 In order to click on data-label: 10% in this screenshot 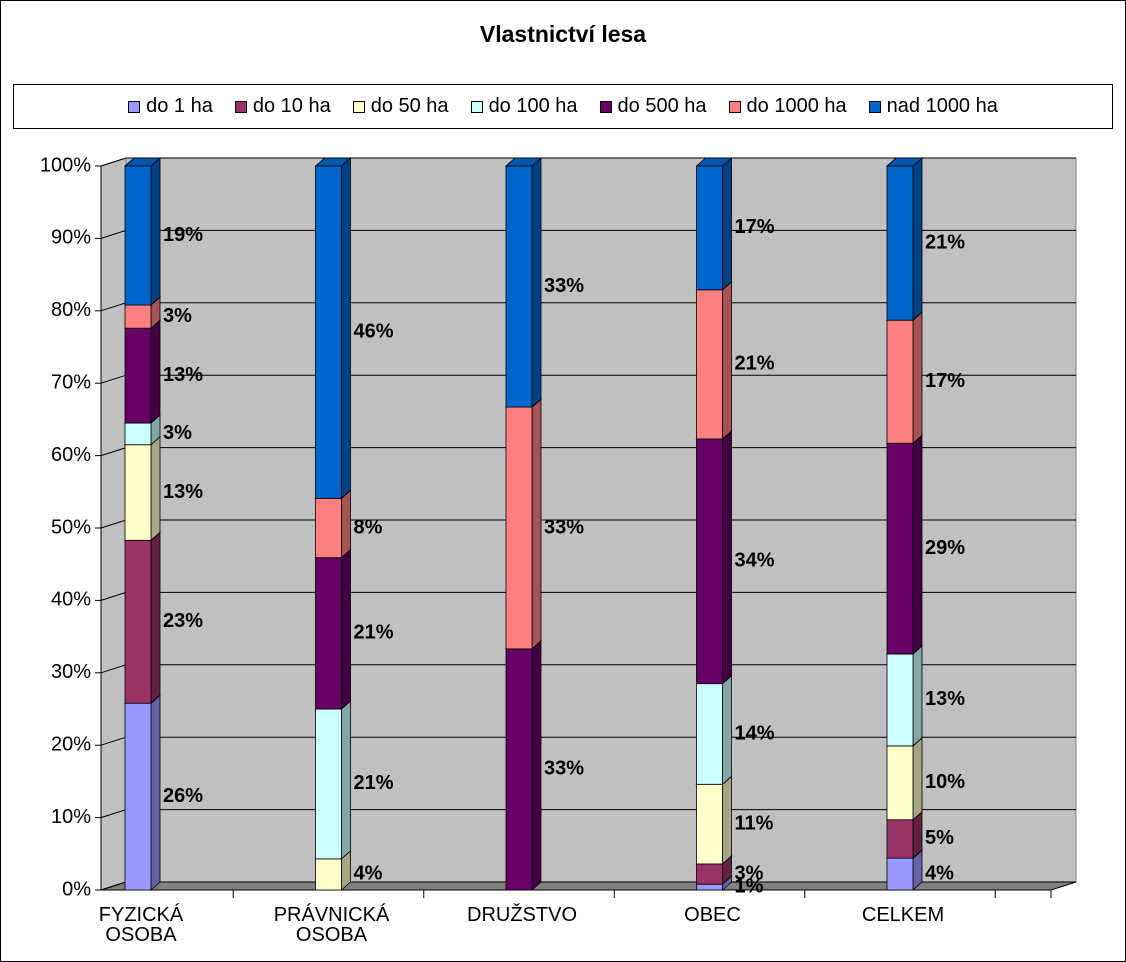, I will do `click(945, 782)`.